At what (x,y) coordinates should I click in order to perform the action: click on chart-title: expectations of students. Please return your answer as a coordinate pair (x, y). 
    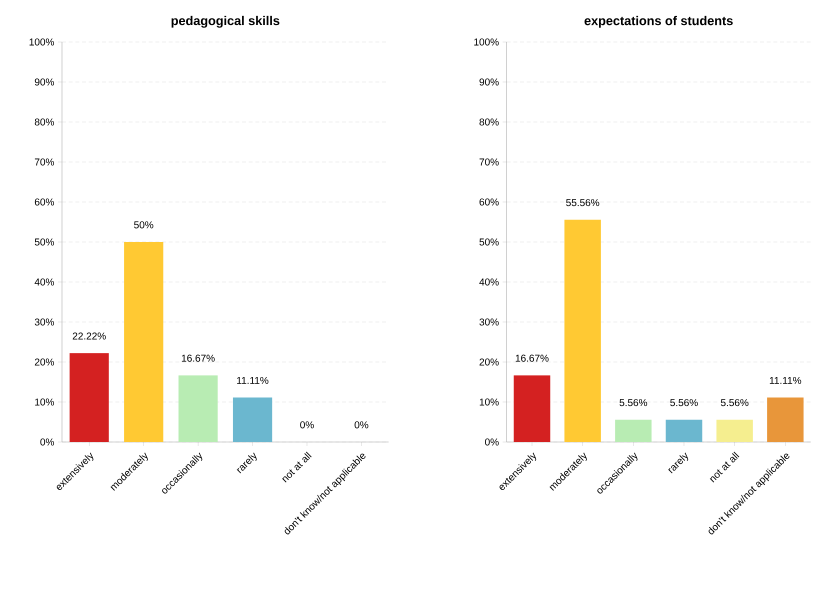
    Looking at the image, I should click on (658, 22).